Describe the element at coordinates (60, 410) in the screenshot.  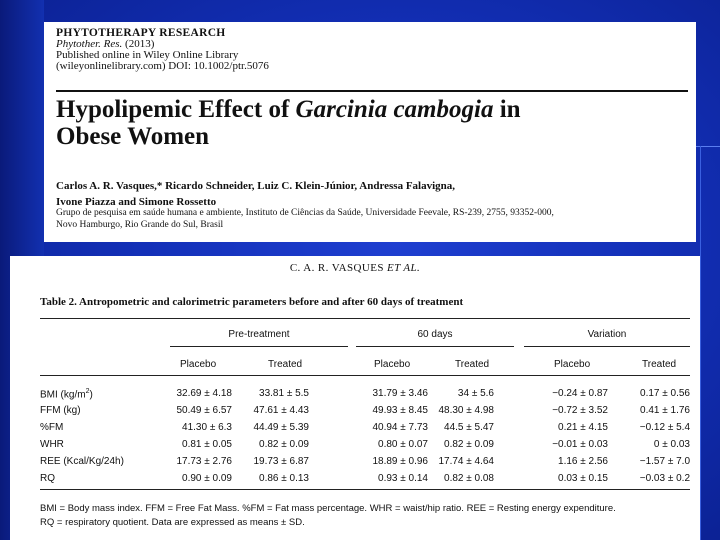
I see `row-label: FFM (kg)` at that location.